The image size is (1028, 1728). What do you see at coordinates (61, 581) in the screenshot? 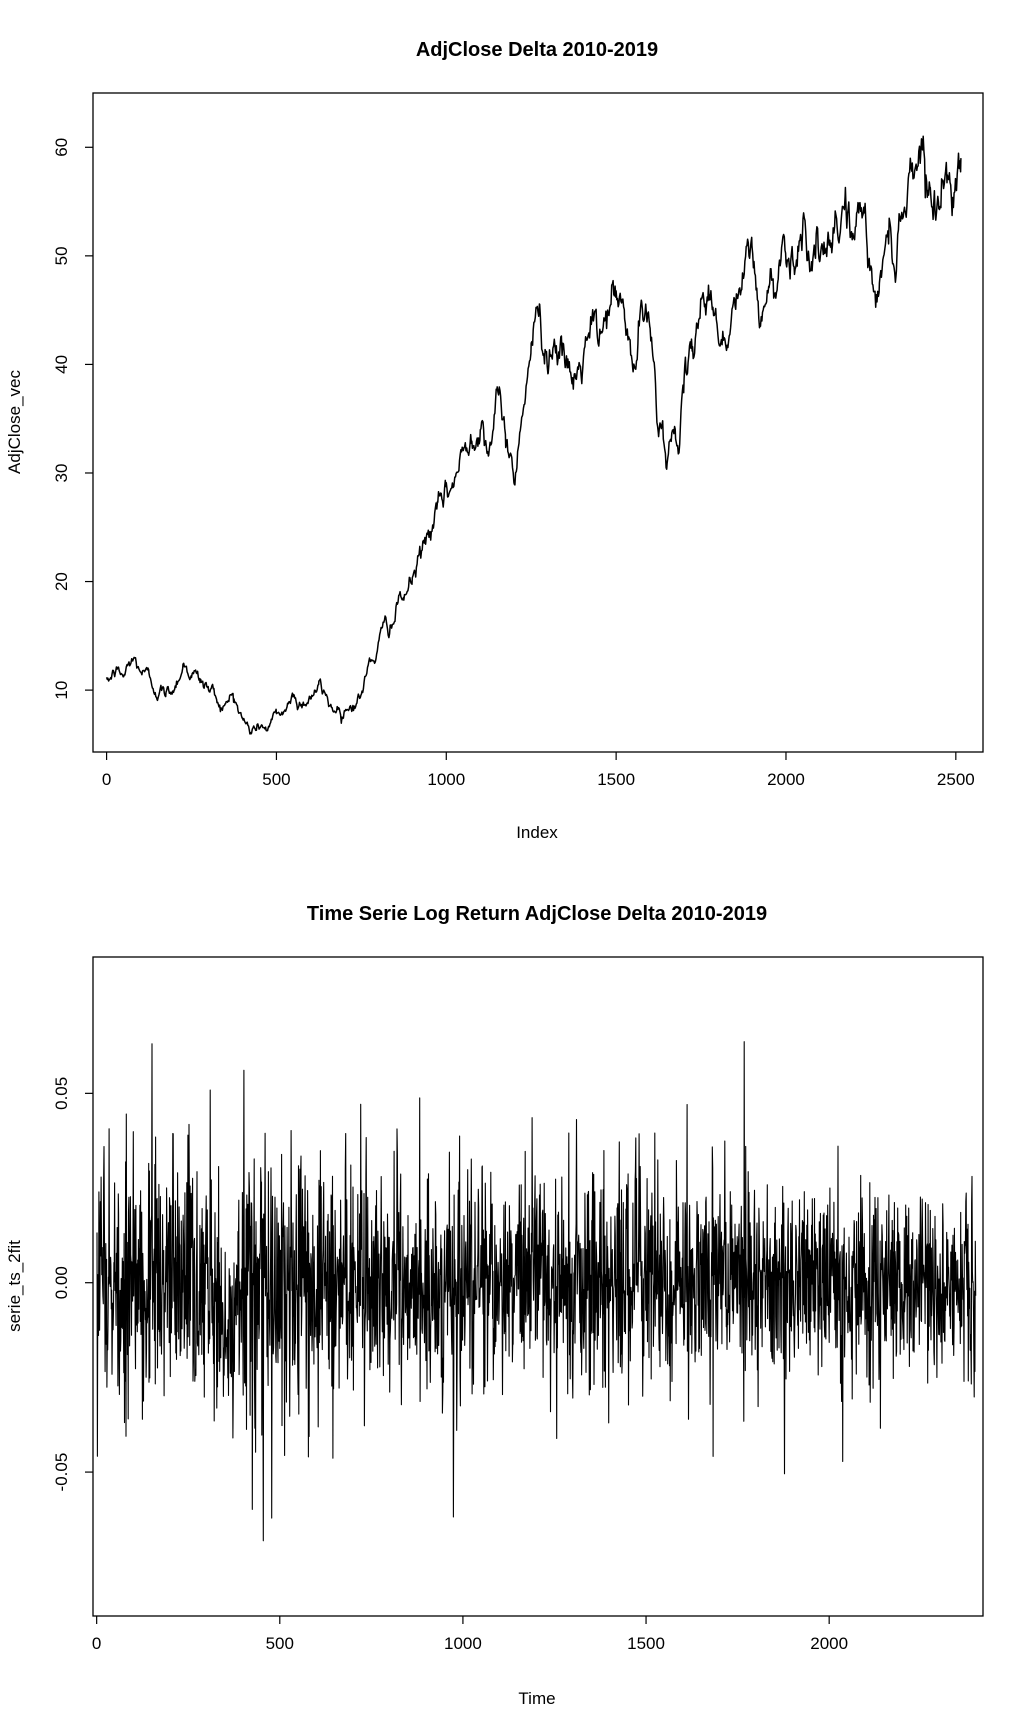
I see `y-tick-label: 20` at bounding box center [61, 581].